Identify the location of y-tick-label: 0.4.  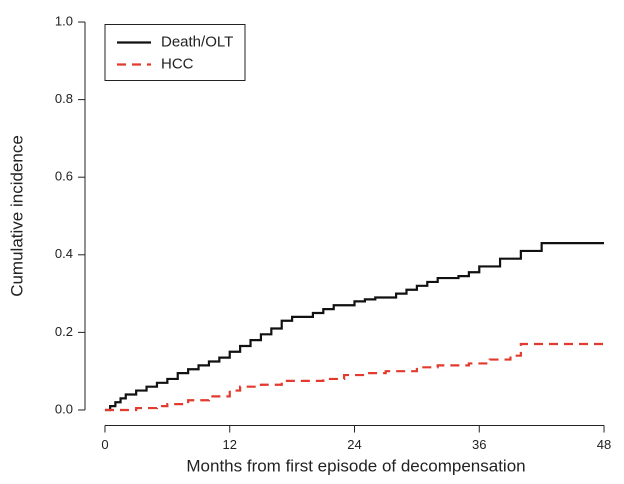
(64, 253).